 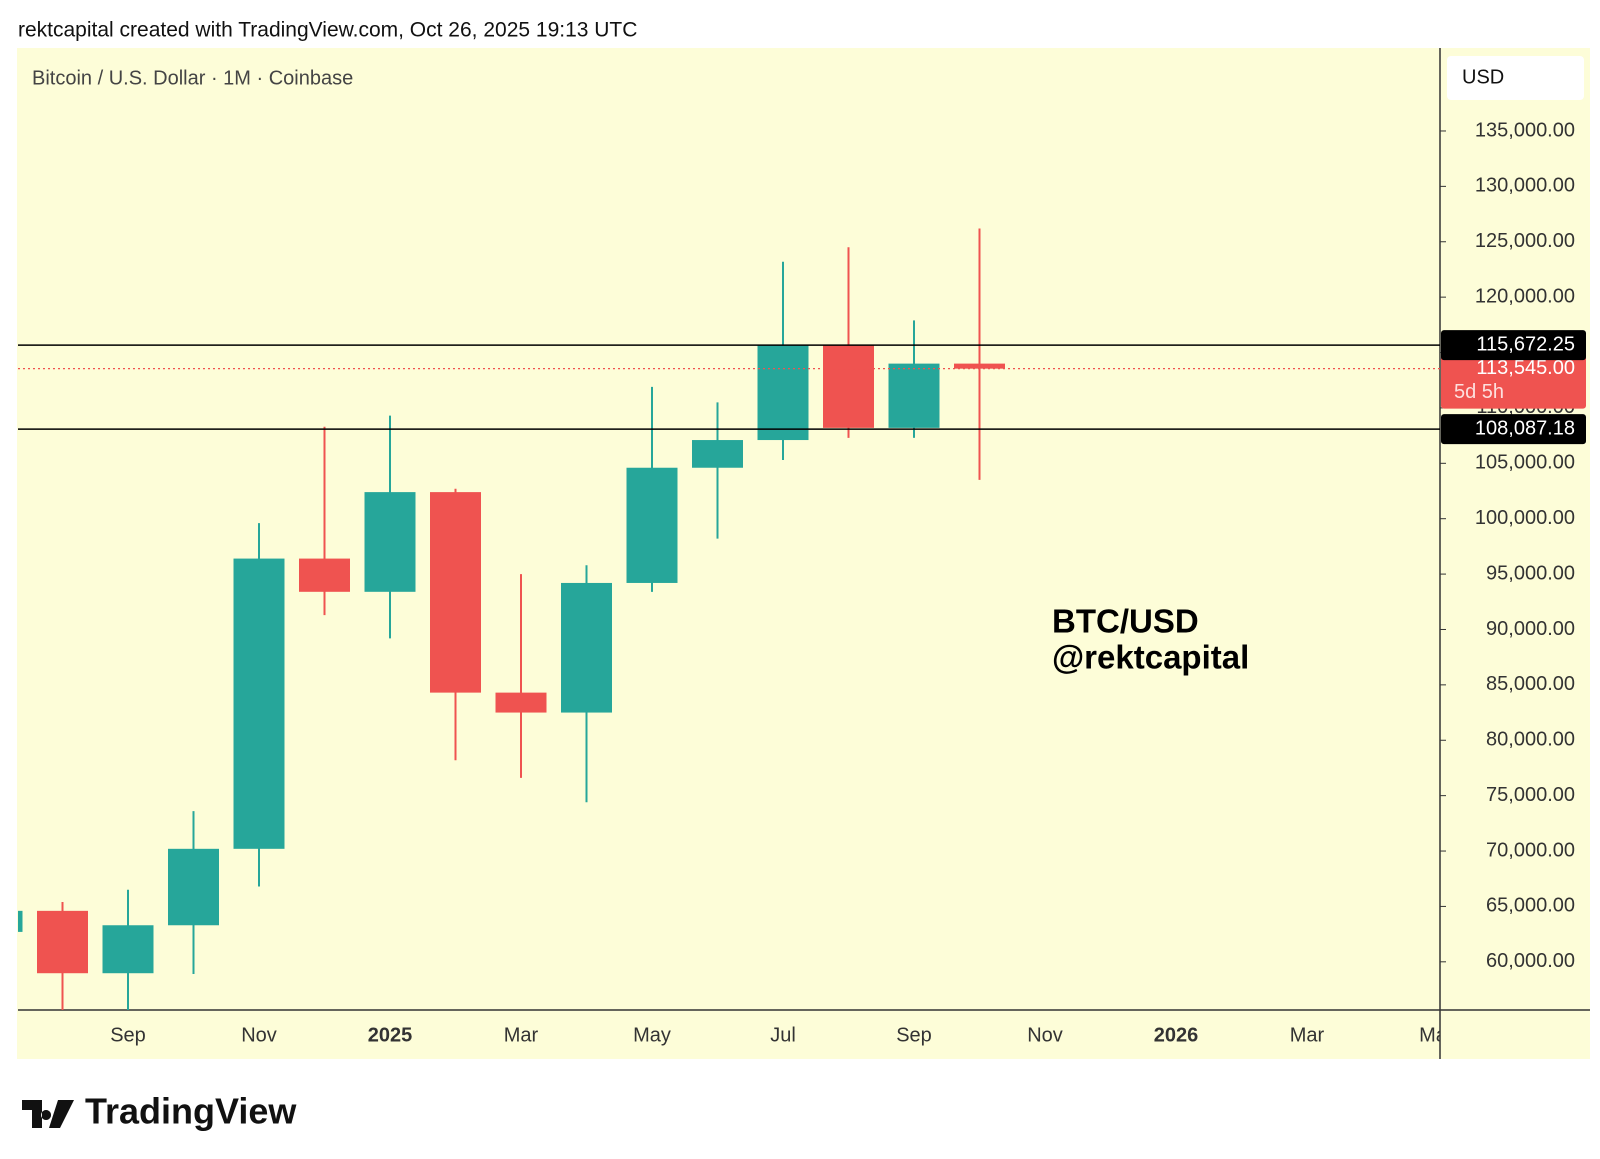 I want to click on x-tick-label: 2025, so click(x=390, y=1035).